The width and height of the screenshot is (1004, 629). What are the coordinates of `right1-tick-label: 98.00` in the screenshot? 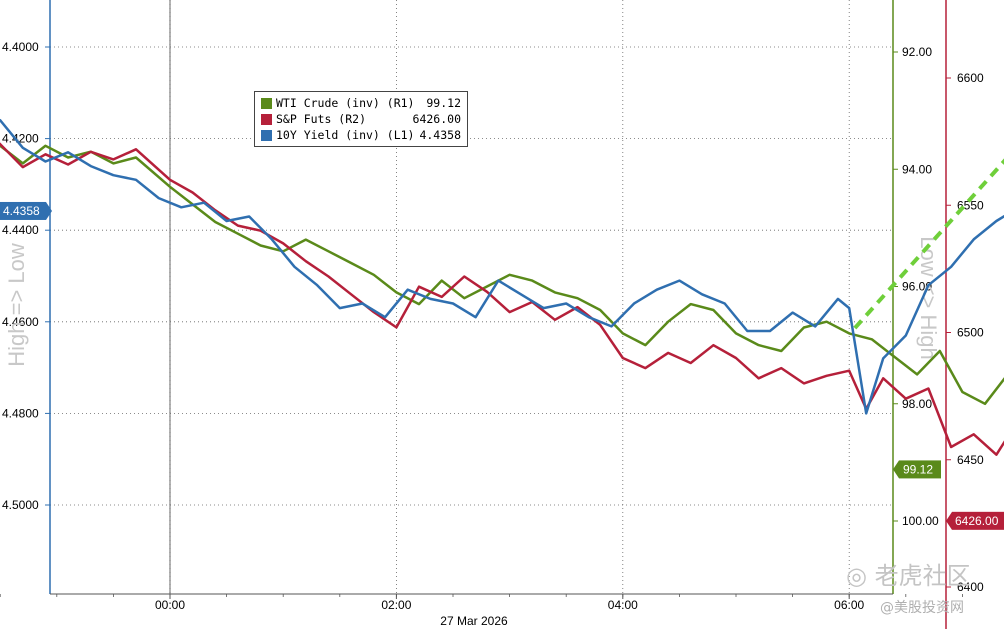 It's located at (917, 404).